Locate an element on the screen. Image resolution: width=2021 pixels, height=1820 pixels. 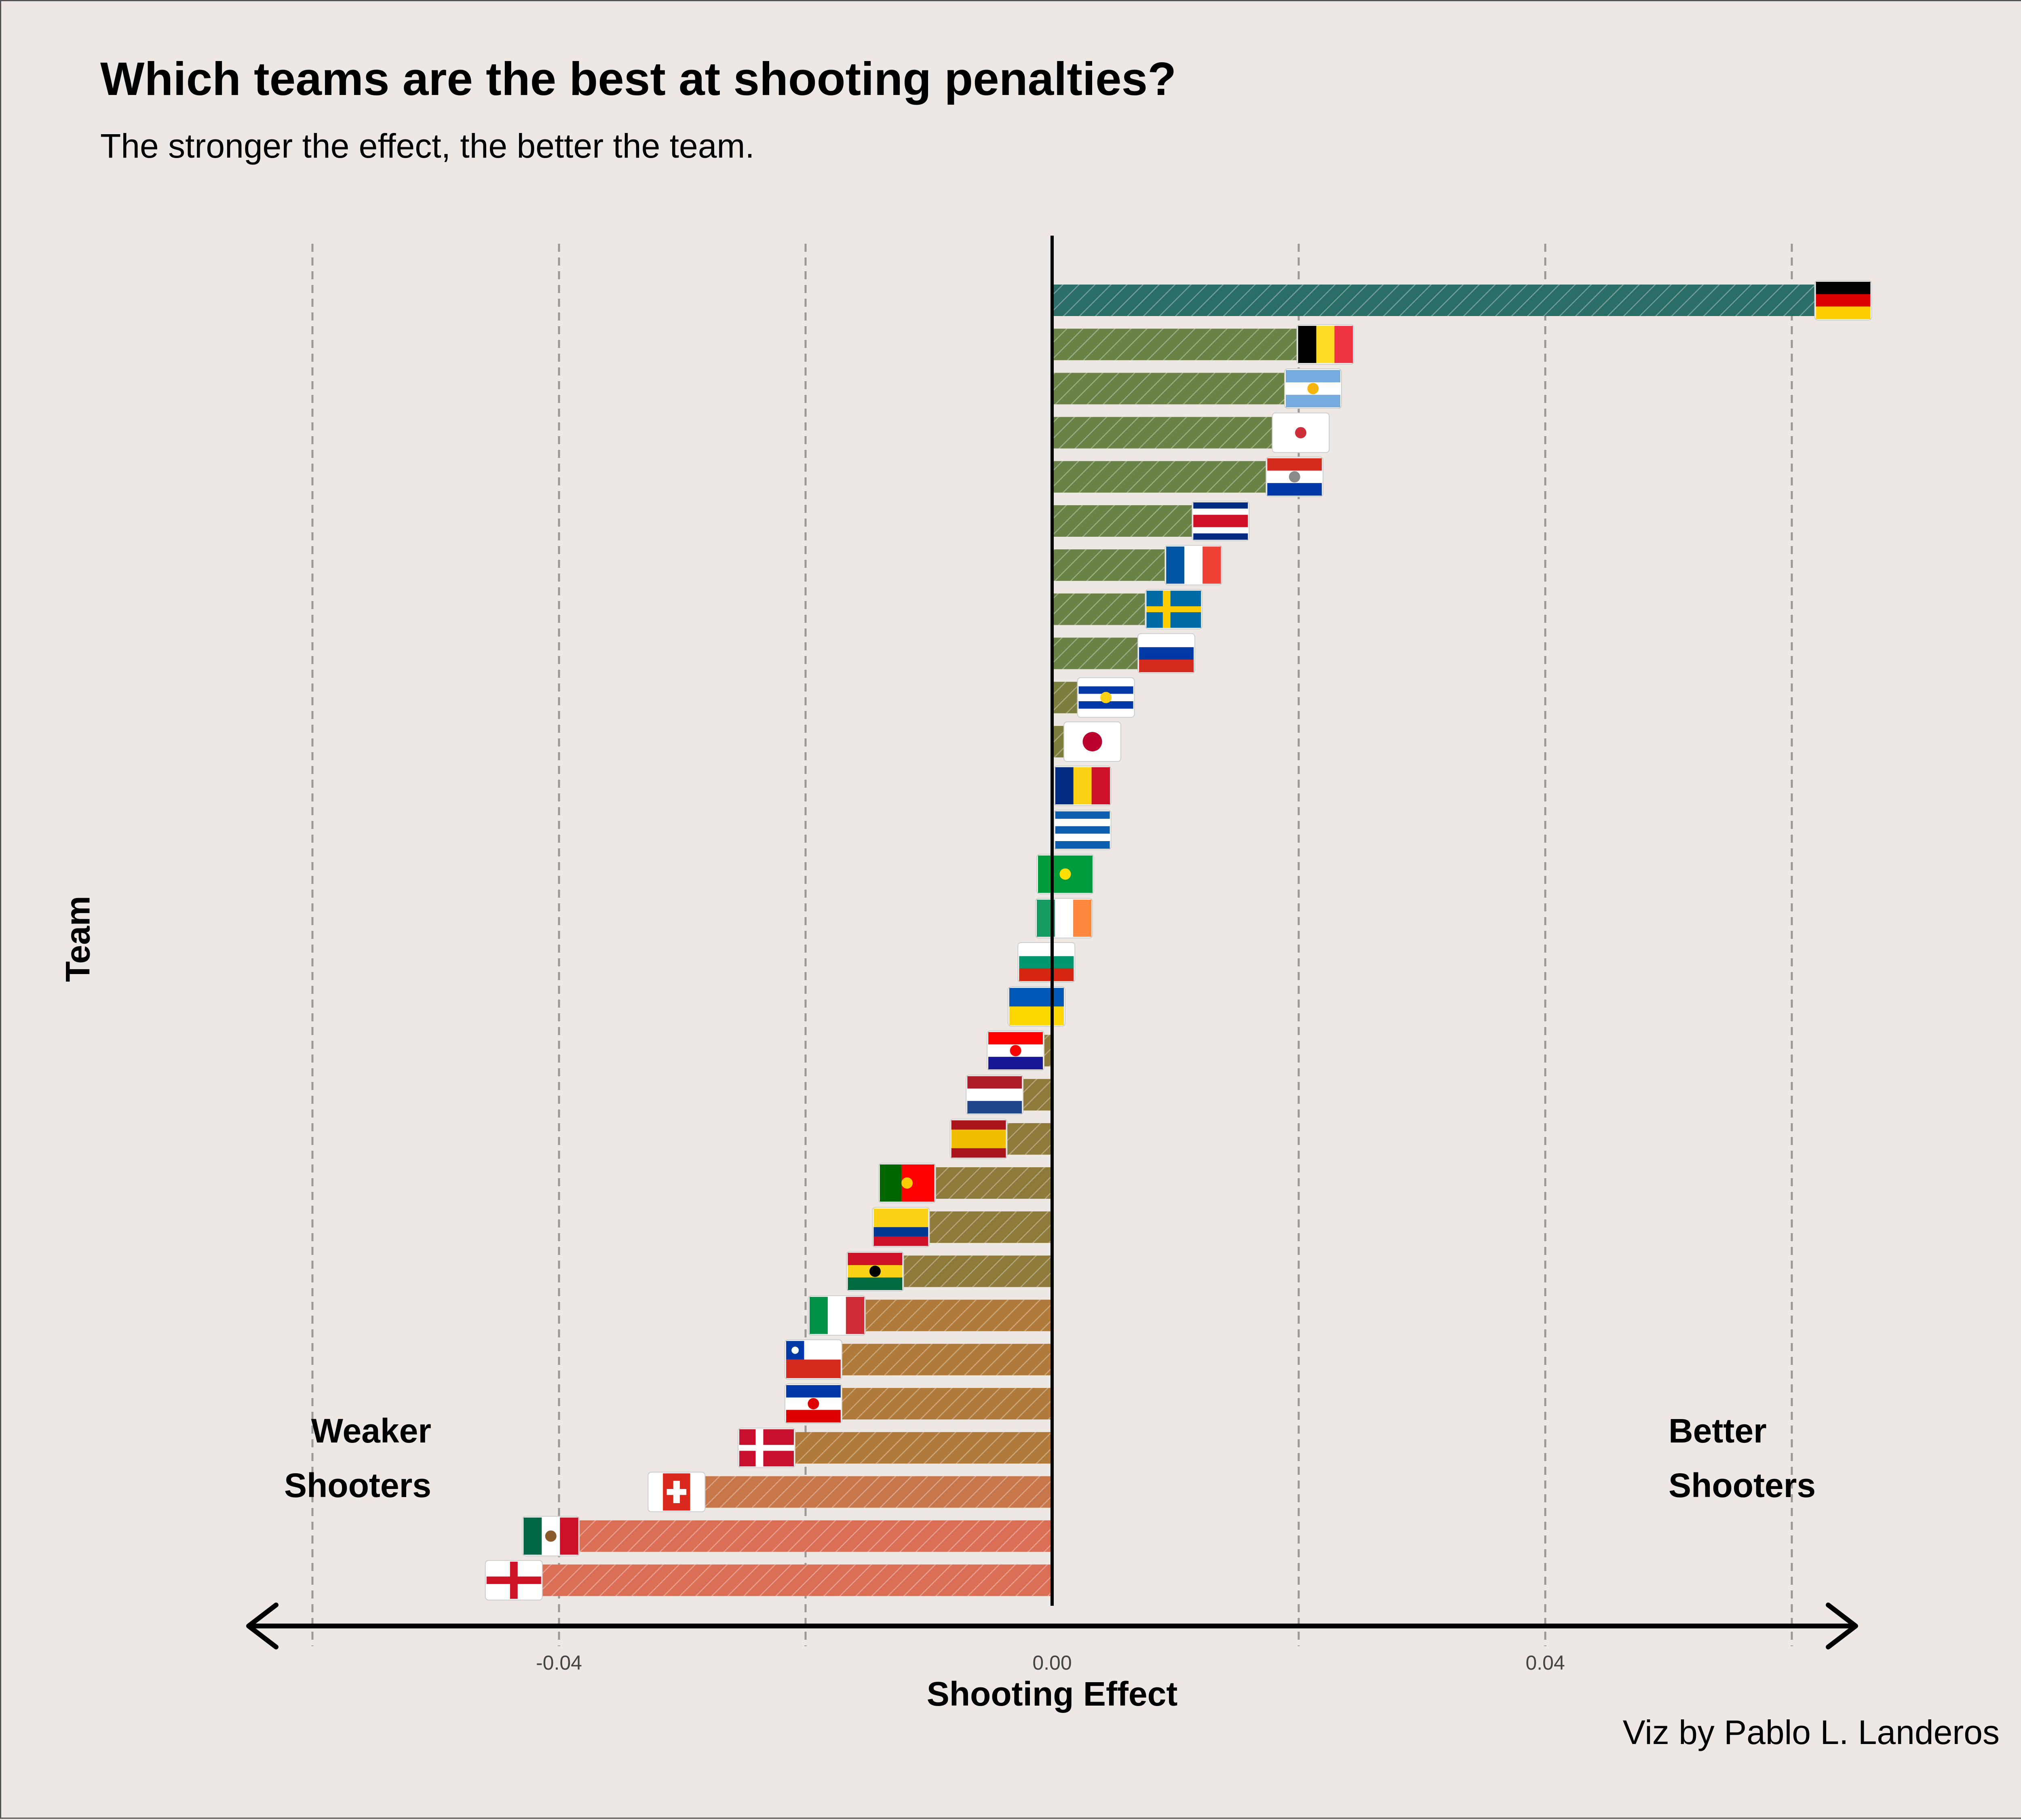
annotation-better-line2: Shooters is located at coordinates (1743, 1485).